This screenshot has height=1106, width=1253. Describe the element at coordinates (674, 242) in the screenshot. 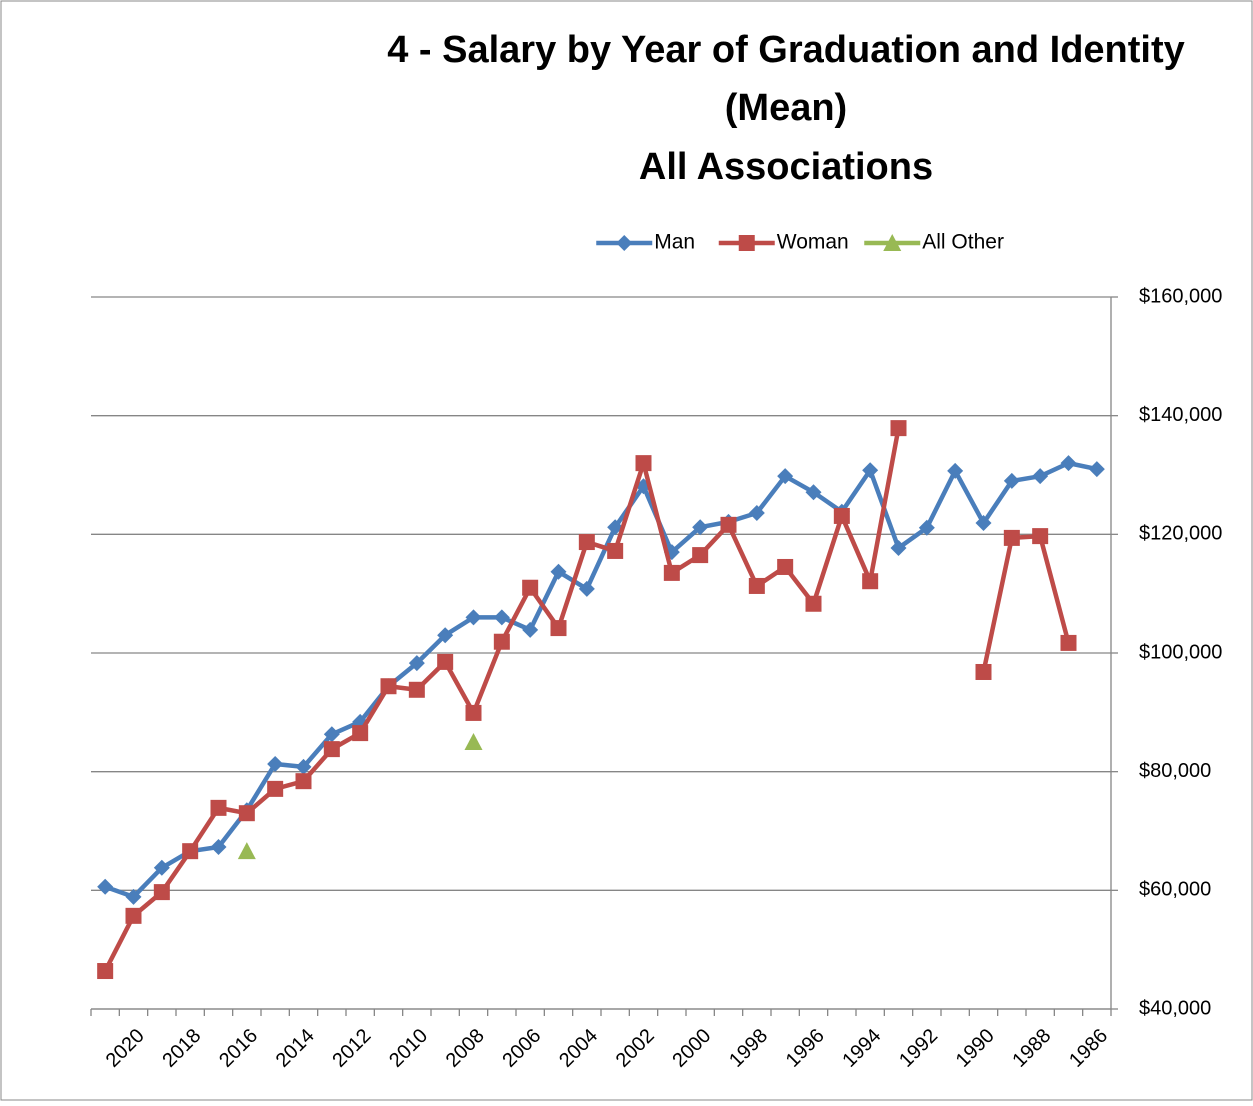

I see `legend-label: Man` at that location.